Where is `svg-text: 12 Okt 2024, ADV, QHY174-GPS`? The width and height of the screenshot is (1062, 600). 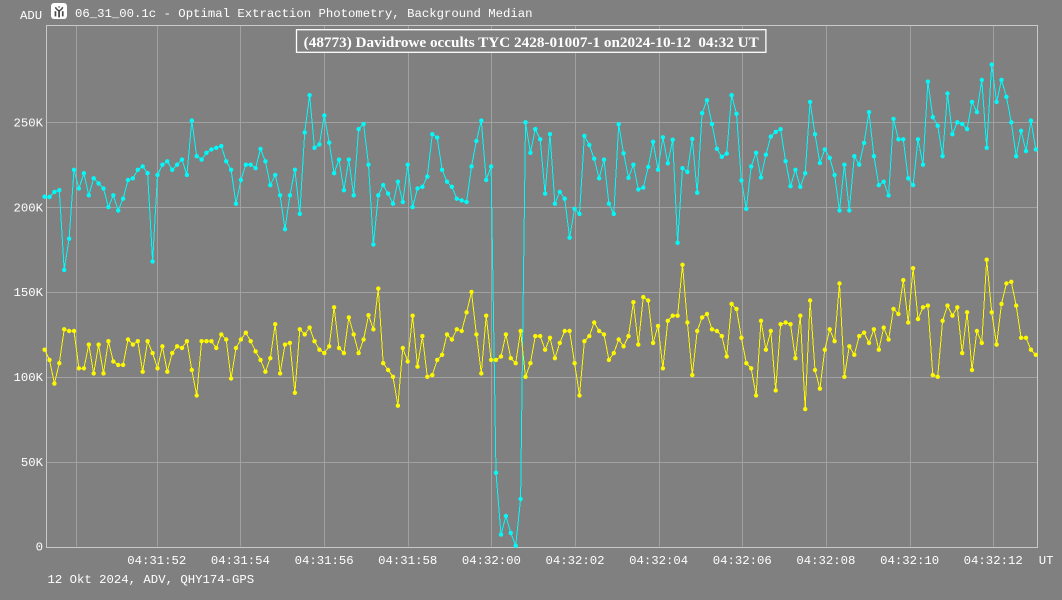 svg-text: 12 Okt 2024, ADV, QHY174-GPS is located at coordinates (151, 580).